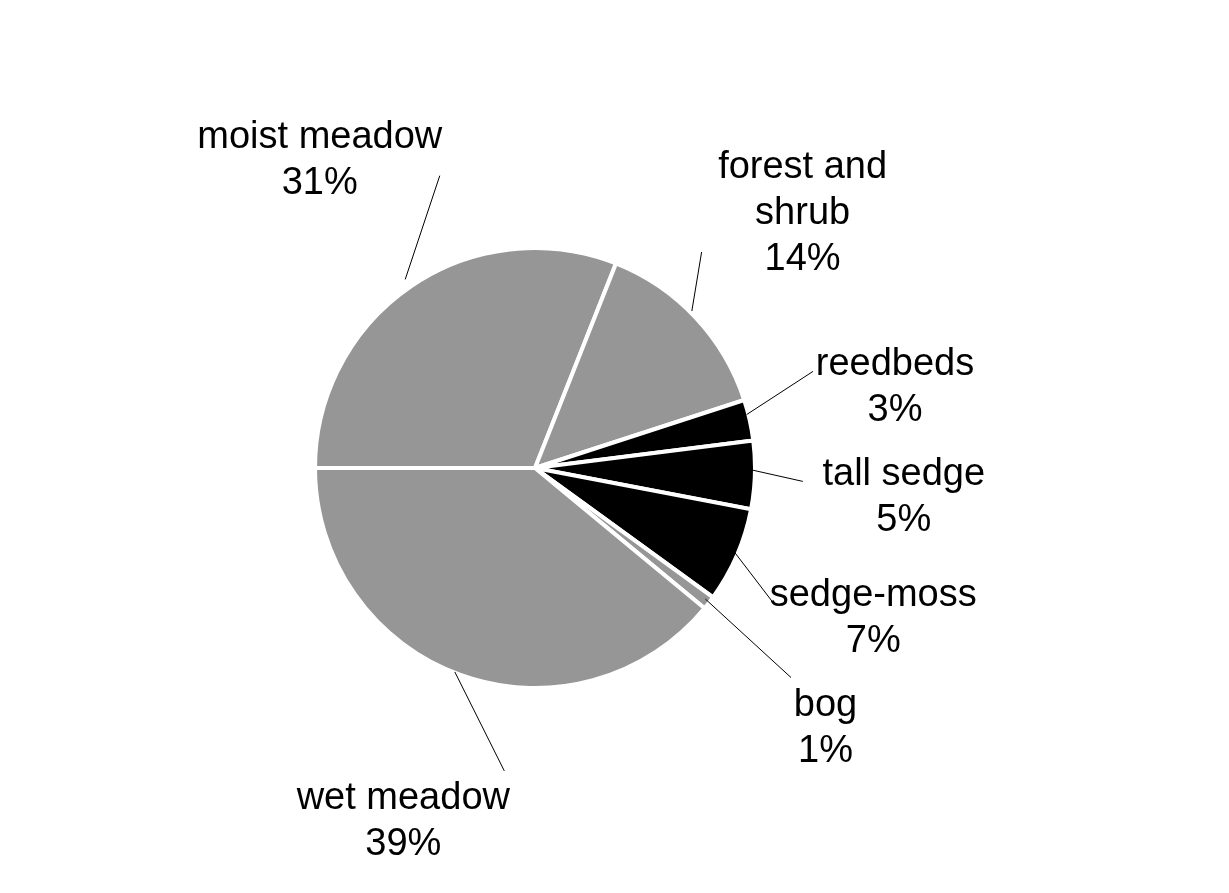 The height and width of the screenshot is (893, 1229). What do you see at coordinates (403, 795) in the screenshot?
I see `slice-label: wet meadow` at bounding box center [403, 795].